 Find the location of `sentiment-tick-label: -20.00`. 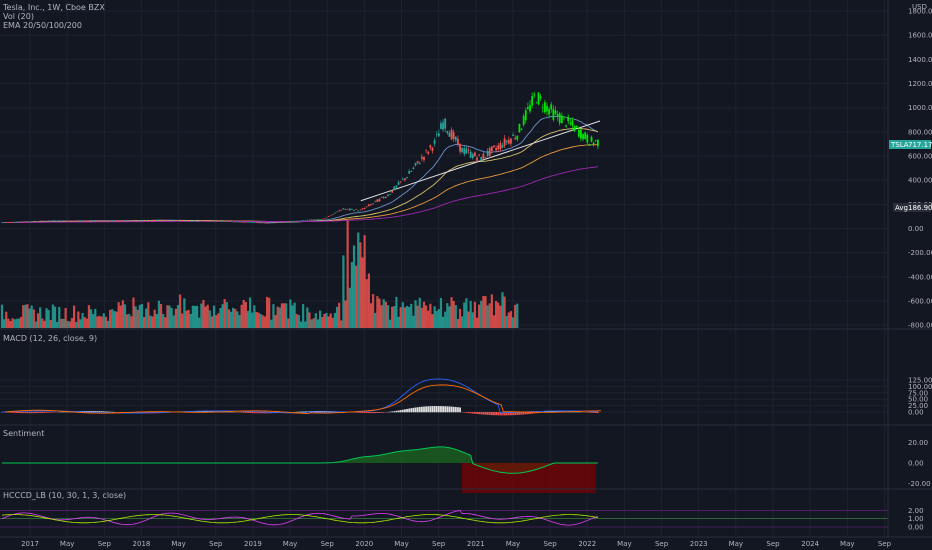

sentiment-tick-label: -20.00 is located at coordinates (919, 484).